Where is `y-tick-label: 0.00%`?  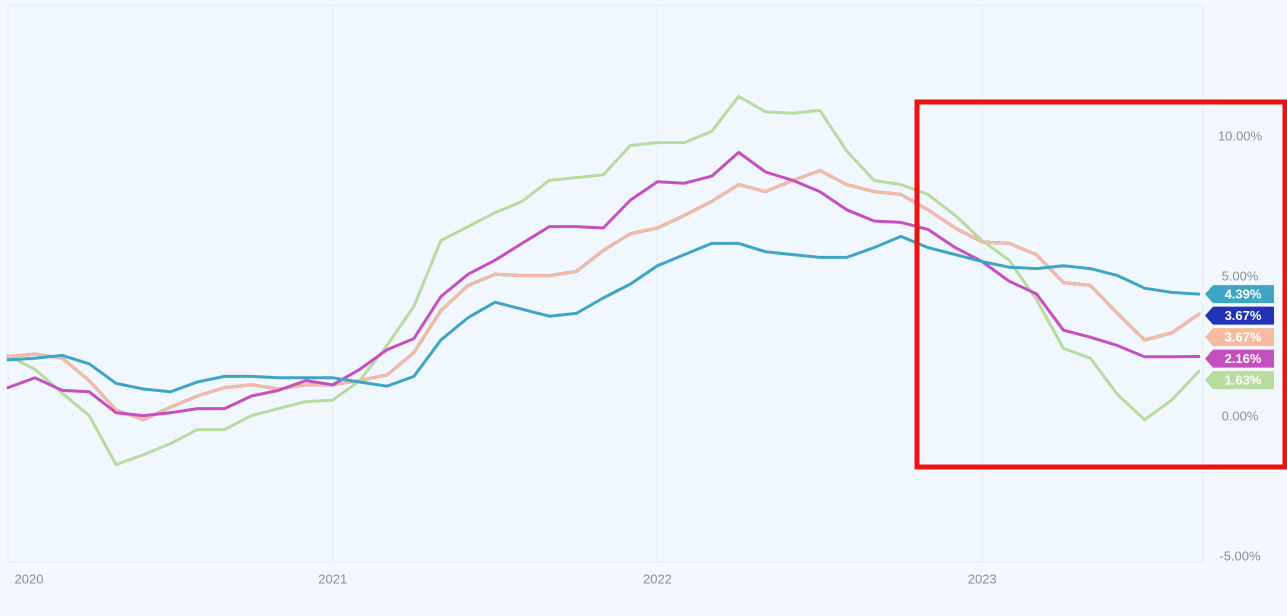
y-tick-label: 0.00% is located at coordinates (1240, 415).